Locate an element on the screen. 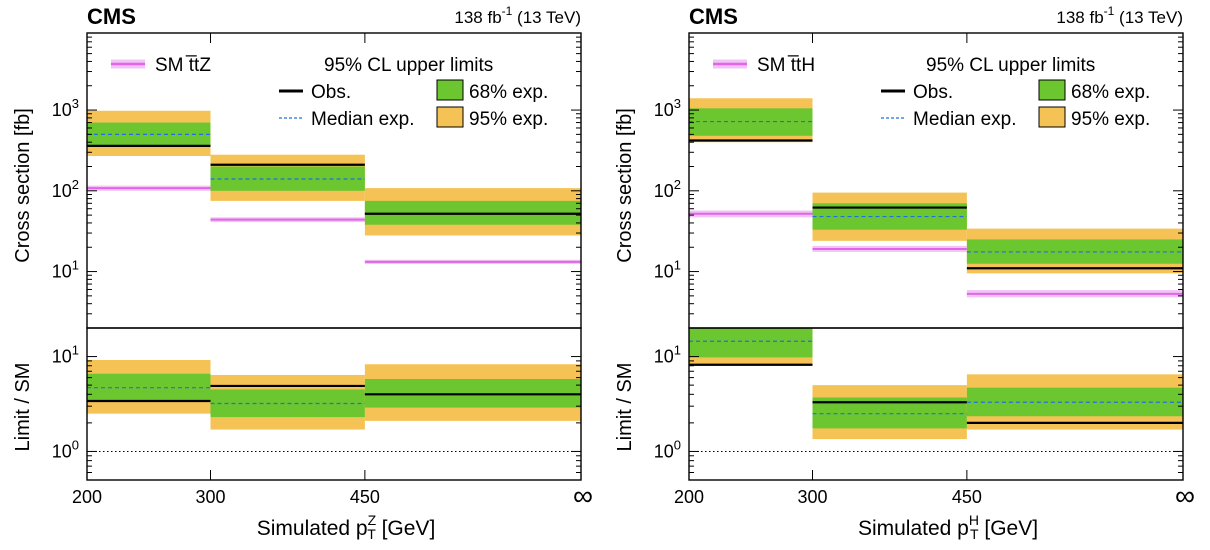 Image resolution: width=1210 pixels, height=550 pixels. legend-sm-label: SM t̅tH is located at coordinates (786, 65).